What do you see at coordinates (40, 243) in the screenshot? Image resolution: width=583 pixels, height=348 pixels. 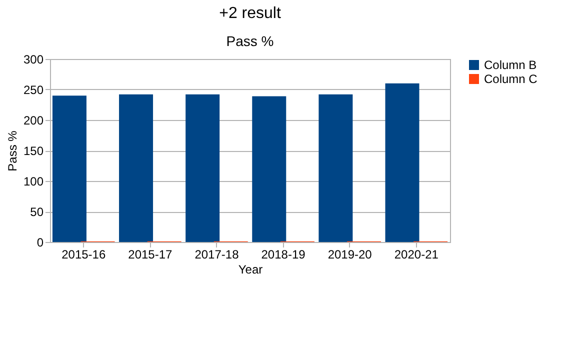 I see `y-tick-label: 0` at bounding box center [40, 243].